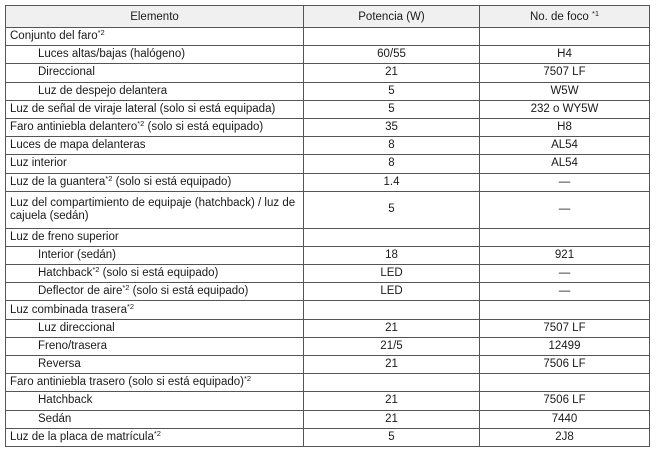 The width and height of the screenshot is (656, 461). I want to click on table-row: Luz de la placa de matrícula*2 5 2J8, so click(327, 437).